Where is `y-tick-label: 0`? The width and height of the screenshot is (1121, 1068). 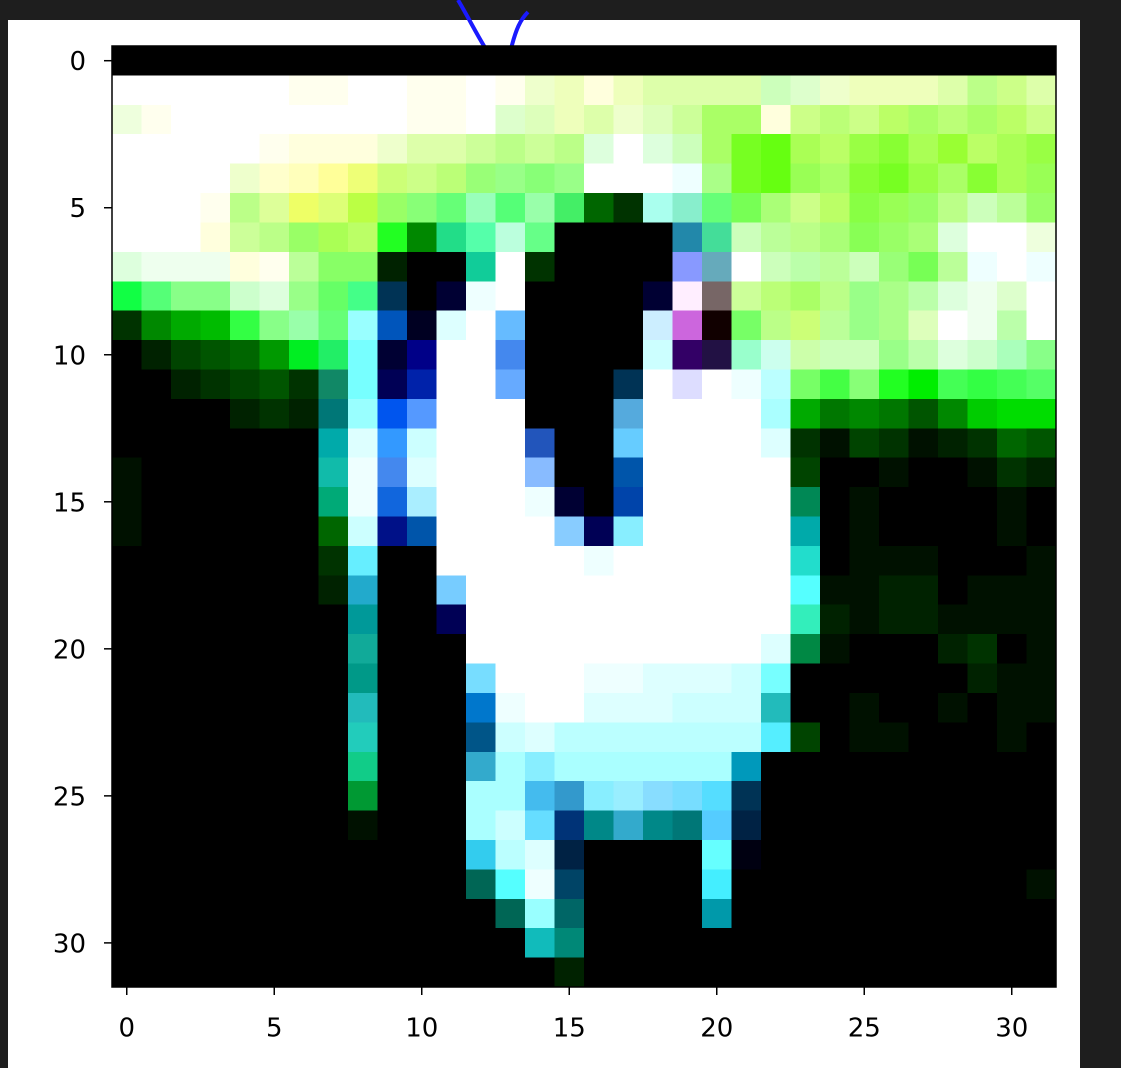 y-tick-label: 0 is located at coordinates (77, 62).